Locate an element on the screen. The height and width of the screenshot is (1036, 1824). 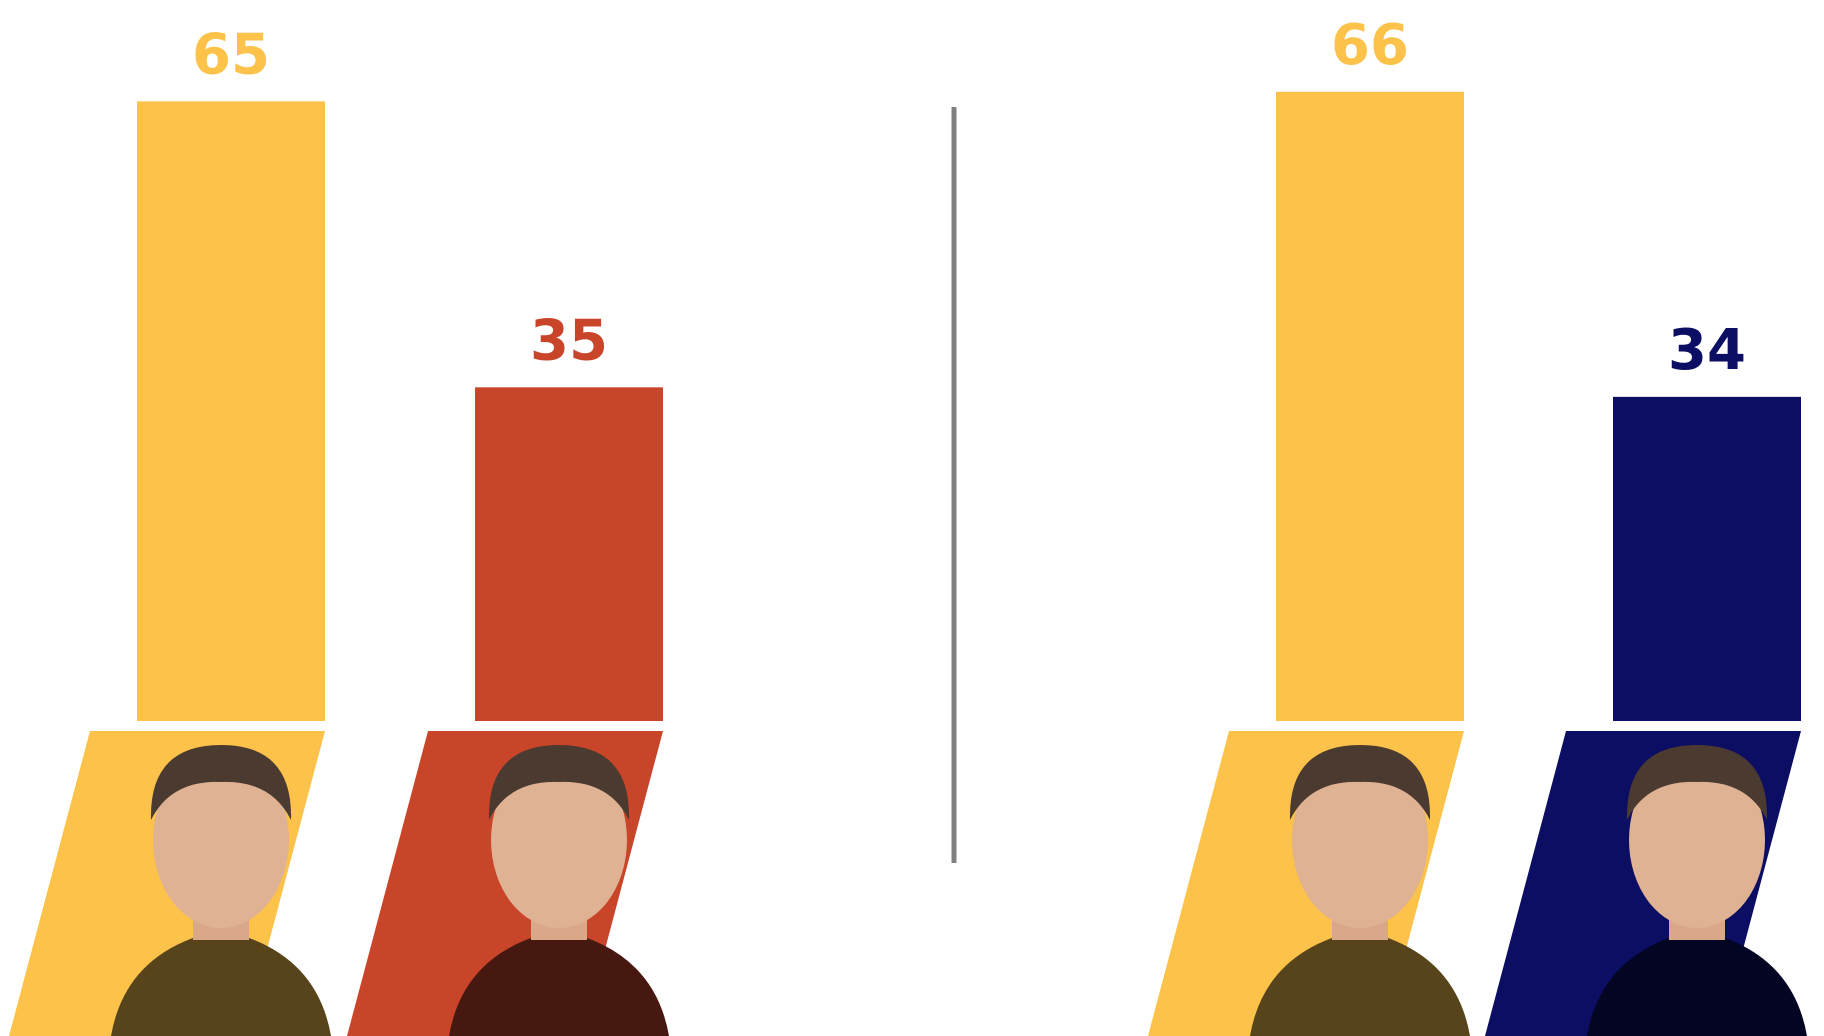
data-label: 34 is located at coordinates (1707, 350).